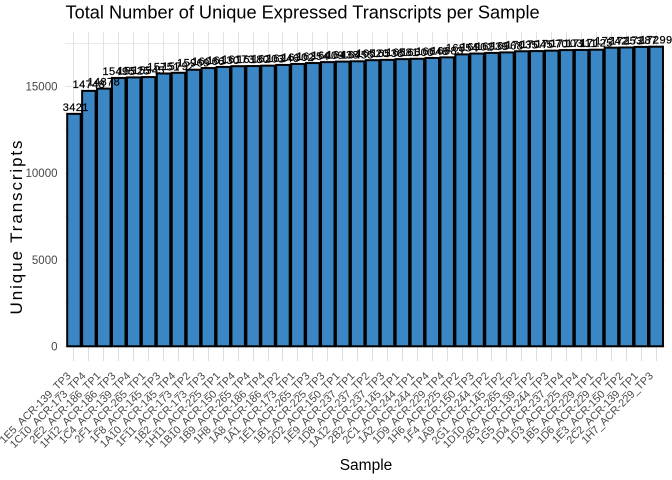 Image resolution: width=672 pixels, height=480 pixels. Describe the element at coordinates (54, 347) in the screenshot. I see `svg-text: 0` at that location.